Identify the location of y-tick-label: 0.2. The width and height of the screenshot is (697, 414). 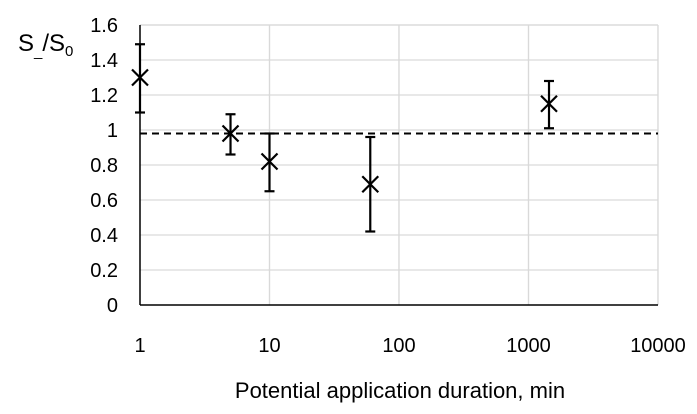
(104, 271).